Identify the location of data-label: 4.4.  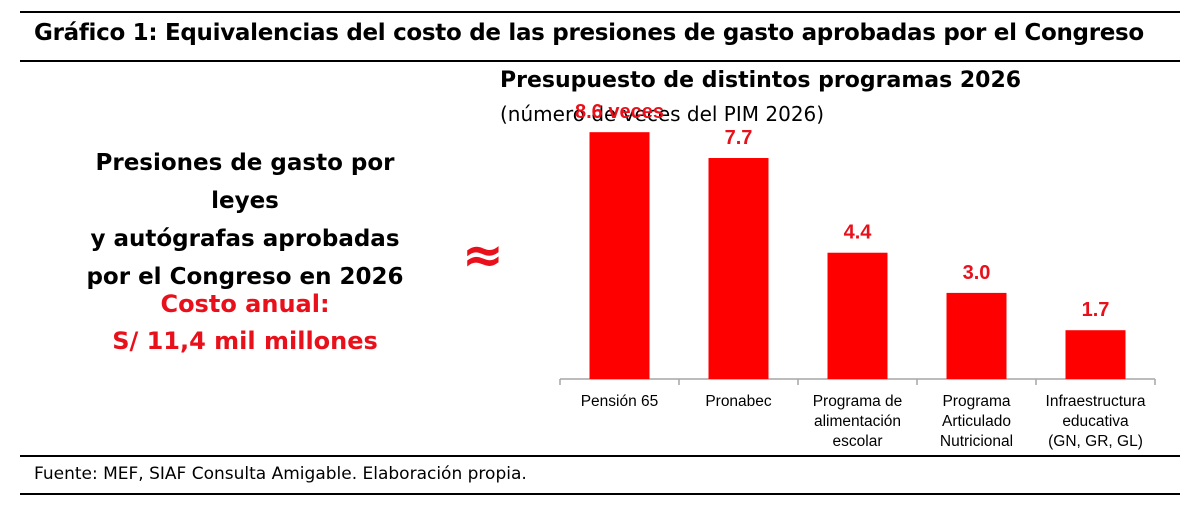
(858, 233).